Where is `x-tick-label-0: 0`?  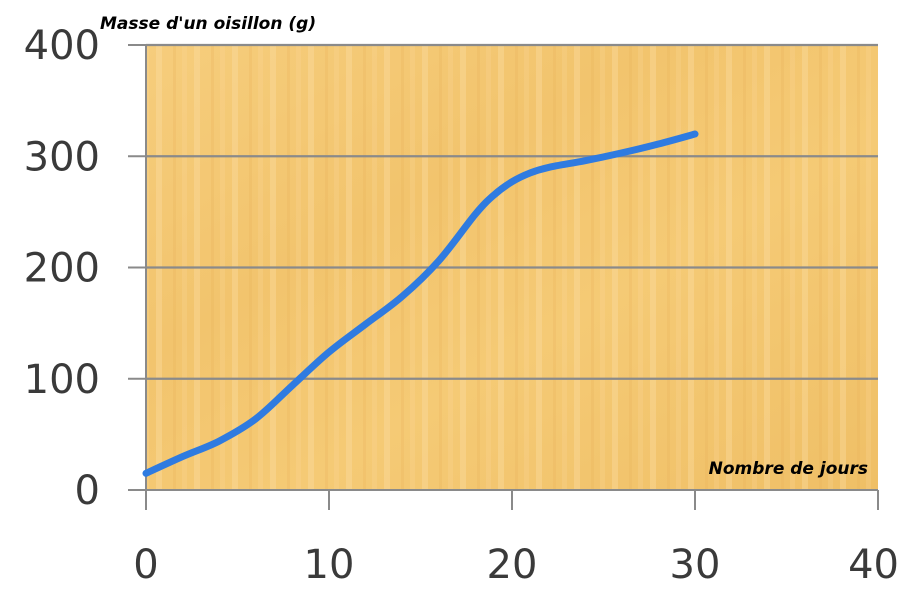 x-tick-label-0: 0 is located at coordinates (145, 565).